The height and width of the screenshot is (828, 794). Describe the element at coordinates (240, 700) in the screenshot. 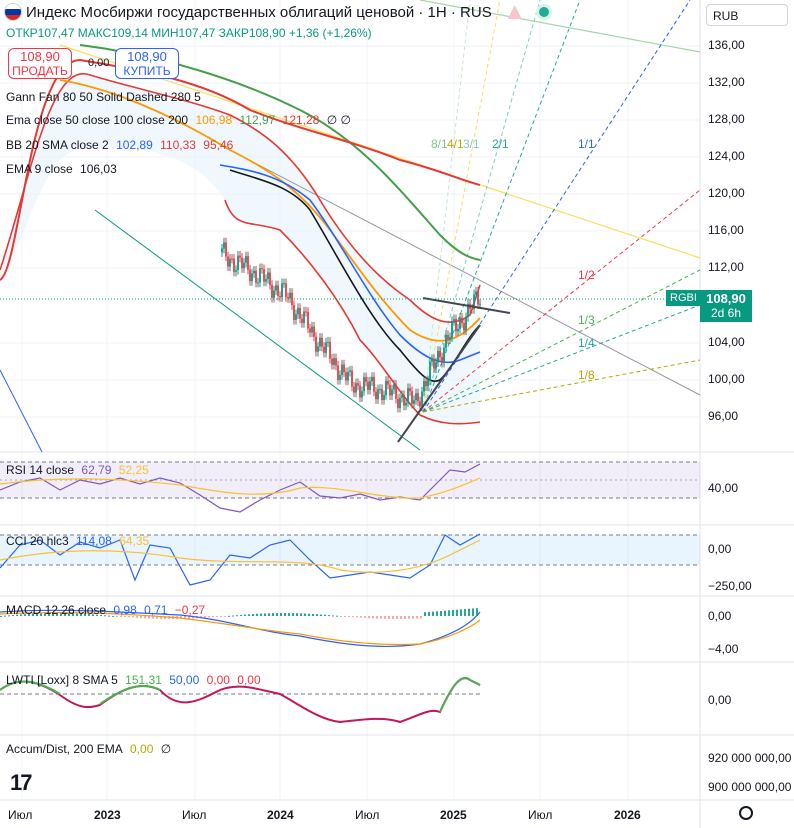

I see `lwti-line` at that location.